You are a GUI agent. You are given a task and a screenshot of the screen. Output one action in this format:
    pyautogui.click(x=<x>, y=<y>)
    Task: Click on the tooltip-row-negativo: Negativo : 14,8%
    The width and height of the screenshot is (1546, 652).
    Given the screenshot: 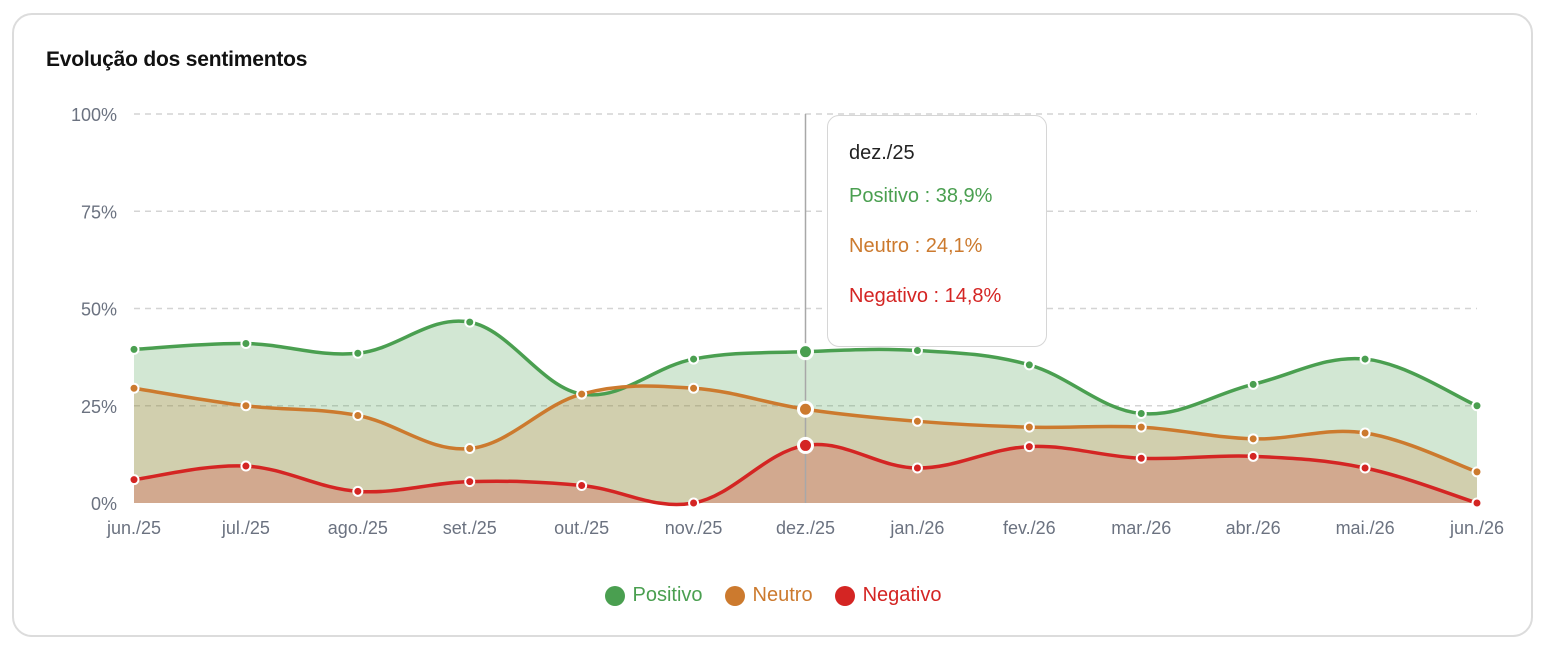 What is the action you would take?
    pyautogui.click(x=925, y=296)
    